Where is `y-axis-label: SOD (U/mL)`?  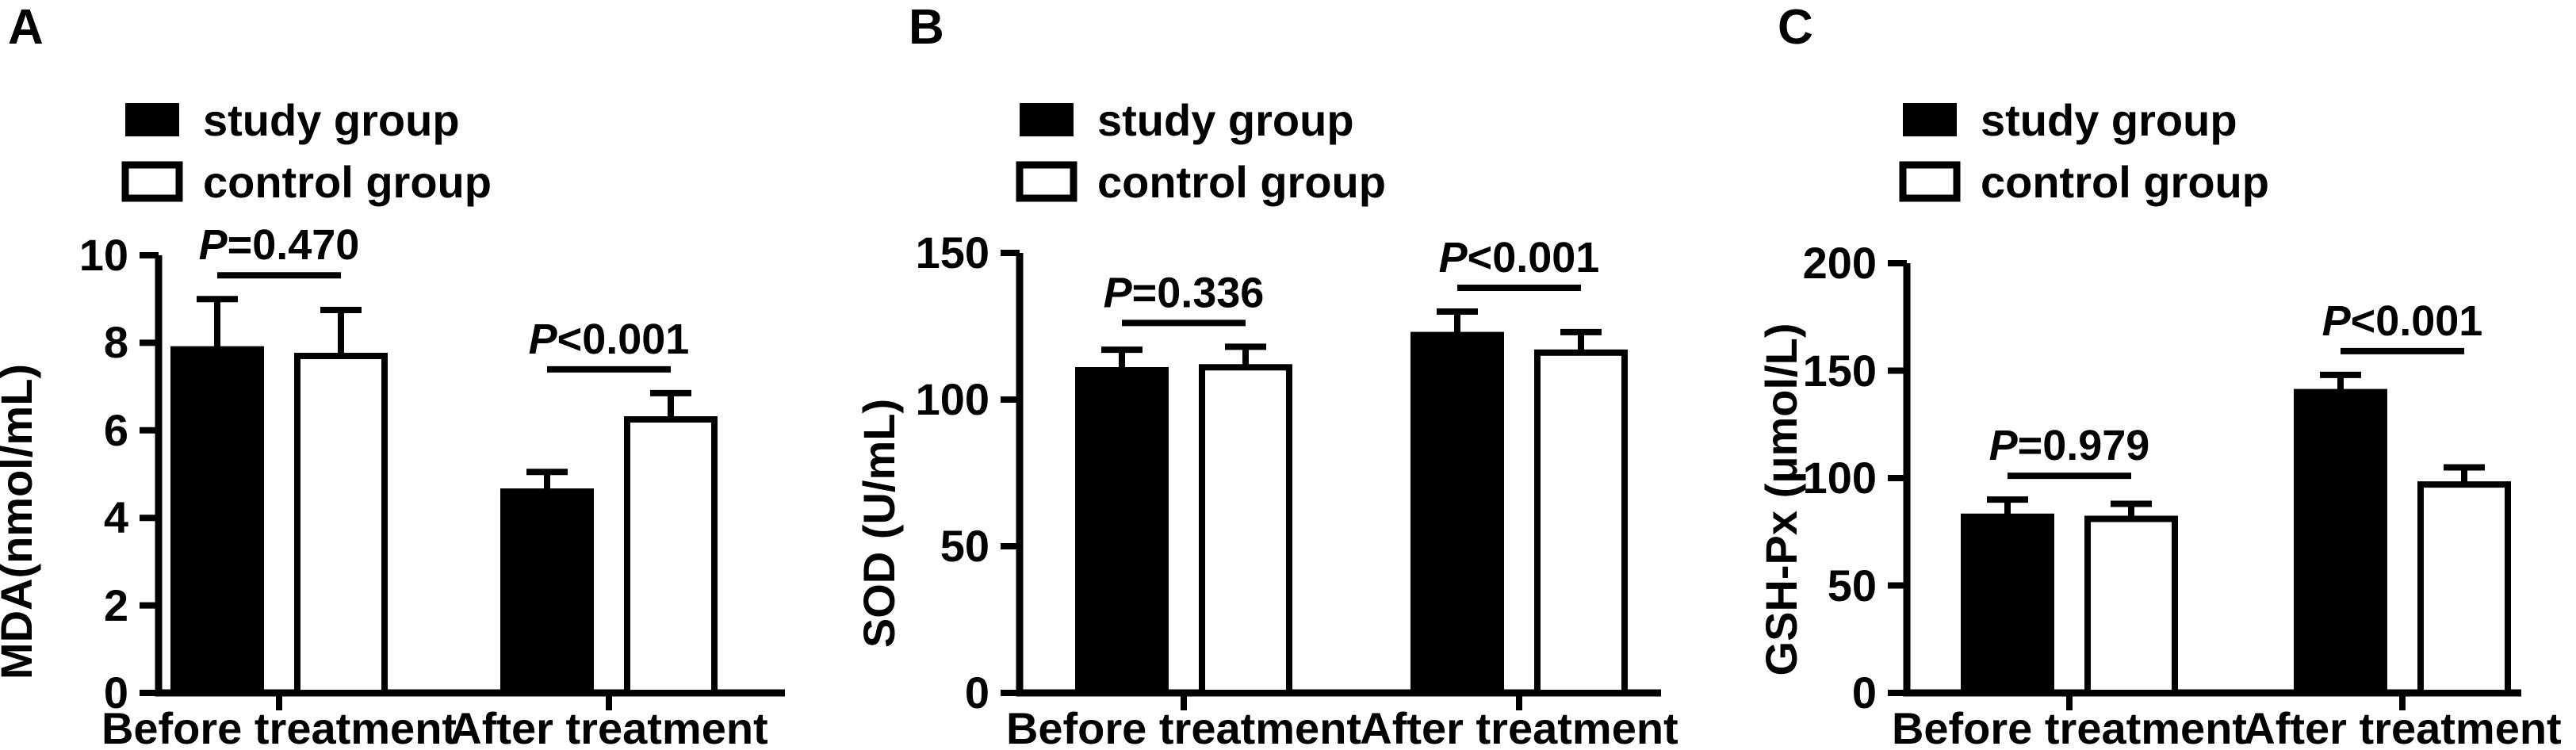 y-axis-label: SOD (U/mL) is located at coordinates (881, 523).